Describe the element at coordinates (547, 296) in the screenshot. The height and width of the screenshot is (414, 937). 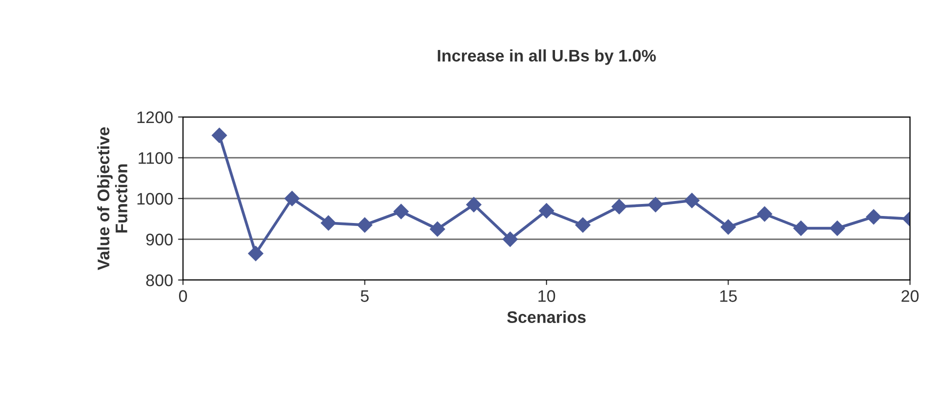
I see `x-tick-label: 10` at that location.